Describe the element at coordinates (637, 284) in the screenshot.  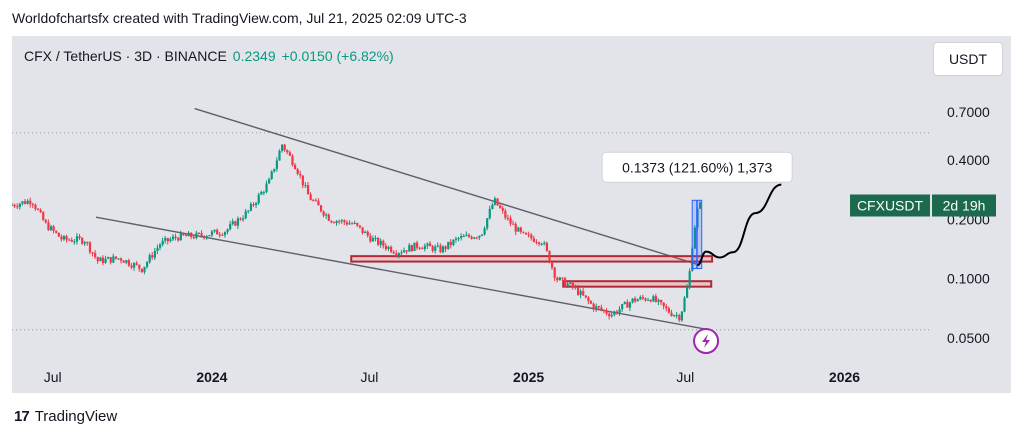
I see `support-zone` at that location.